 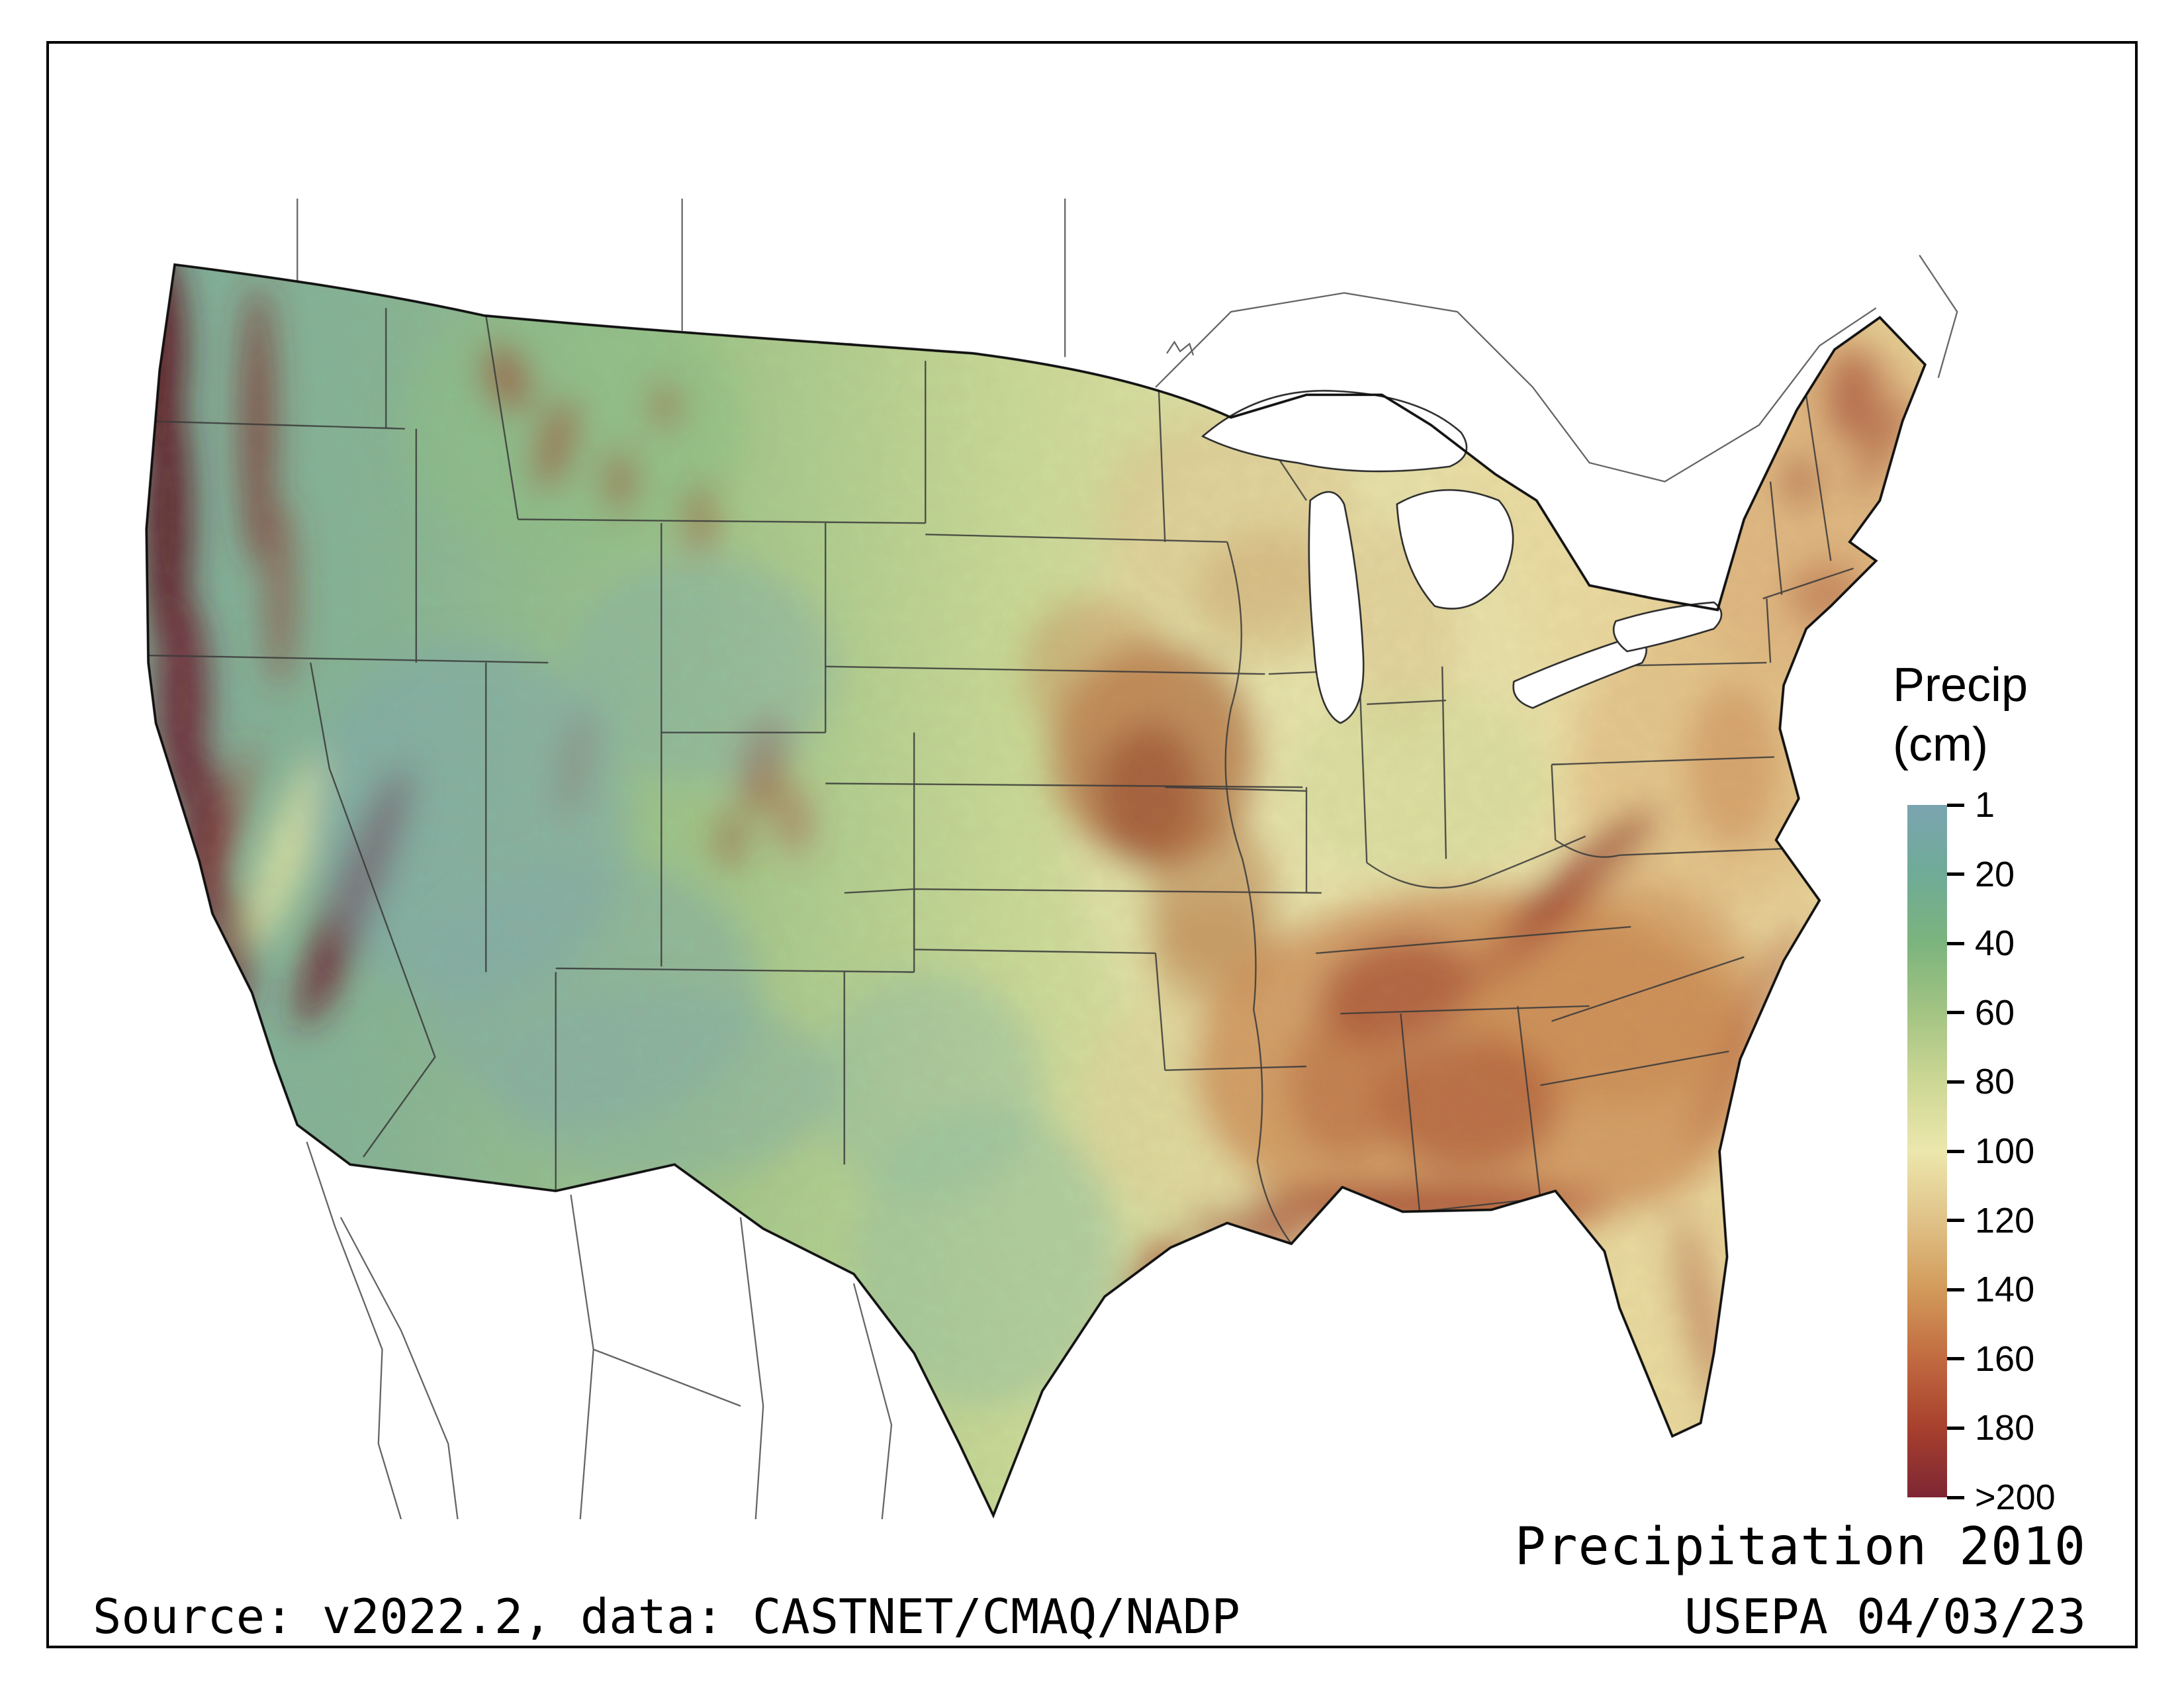 What do you see at coordinates (1985, 805) in the screenshot?
I see `legend-tick-label: 1` at bounding box center [1985, 805].